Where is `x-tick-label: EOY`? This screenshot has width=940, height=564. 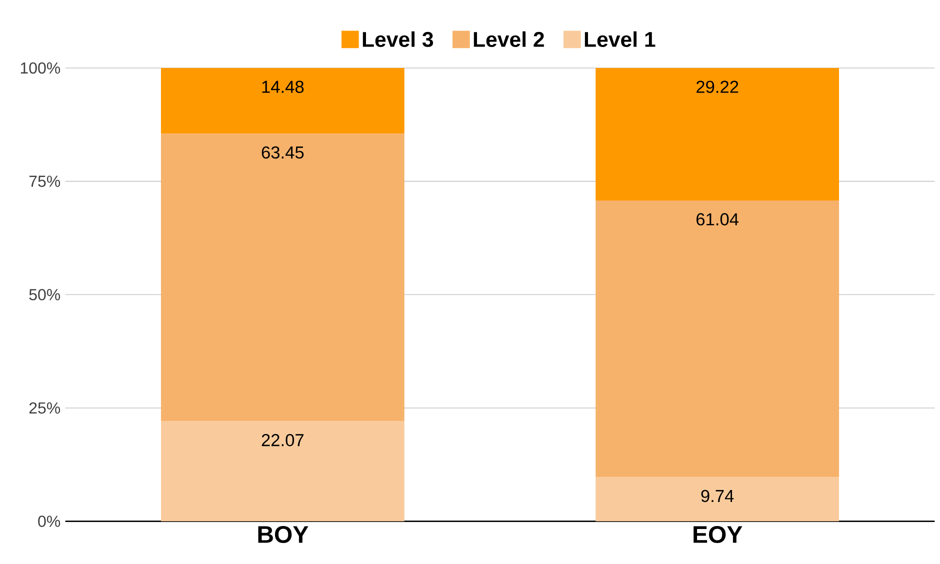
x-tick-label: EOY is located at coordinates (718, 535).